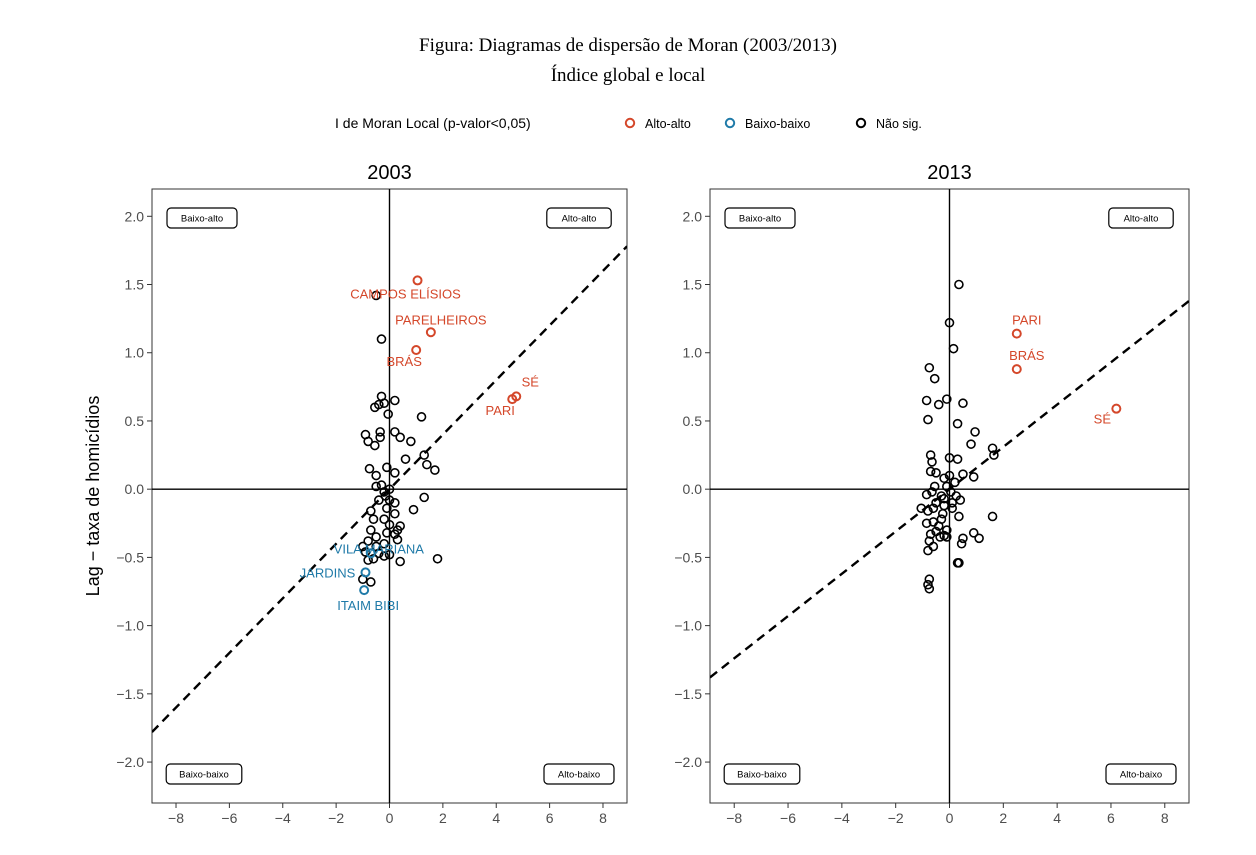 This screenshot has width=1256, height=855. I want to click on y-tick-label: −0.5, so click(130, 557).